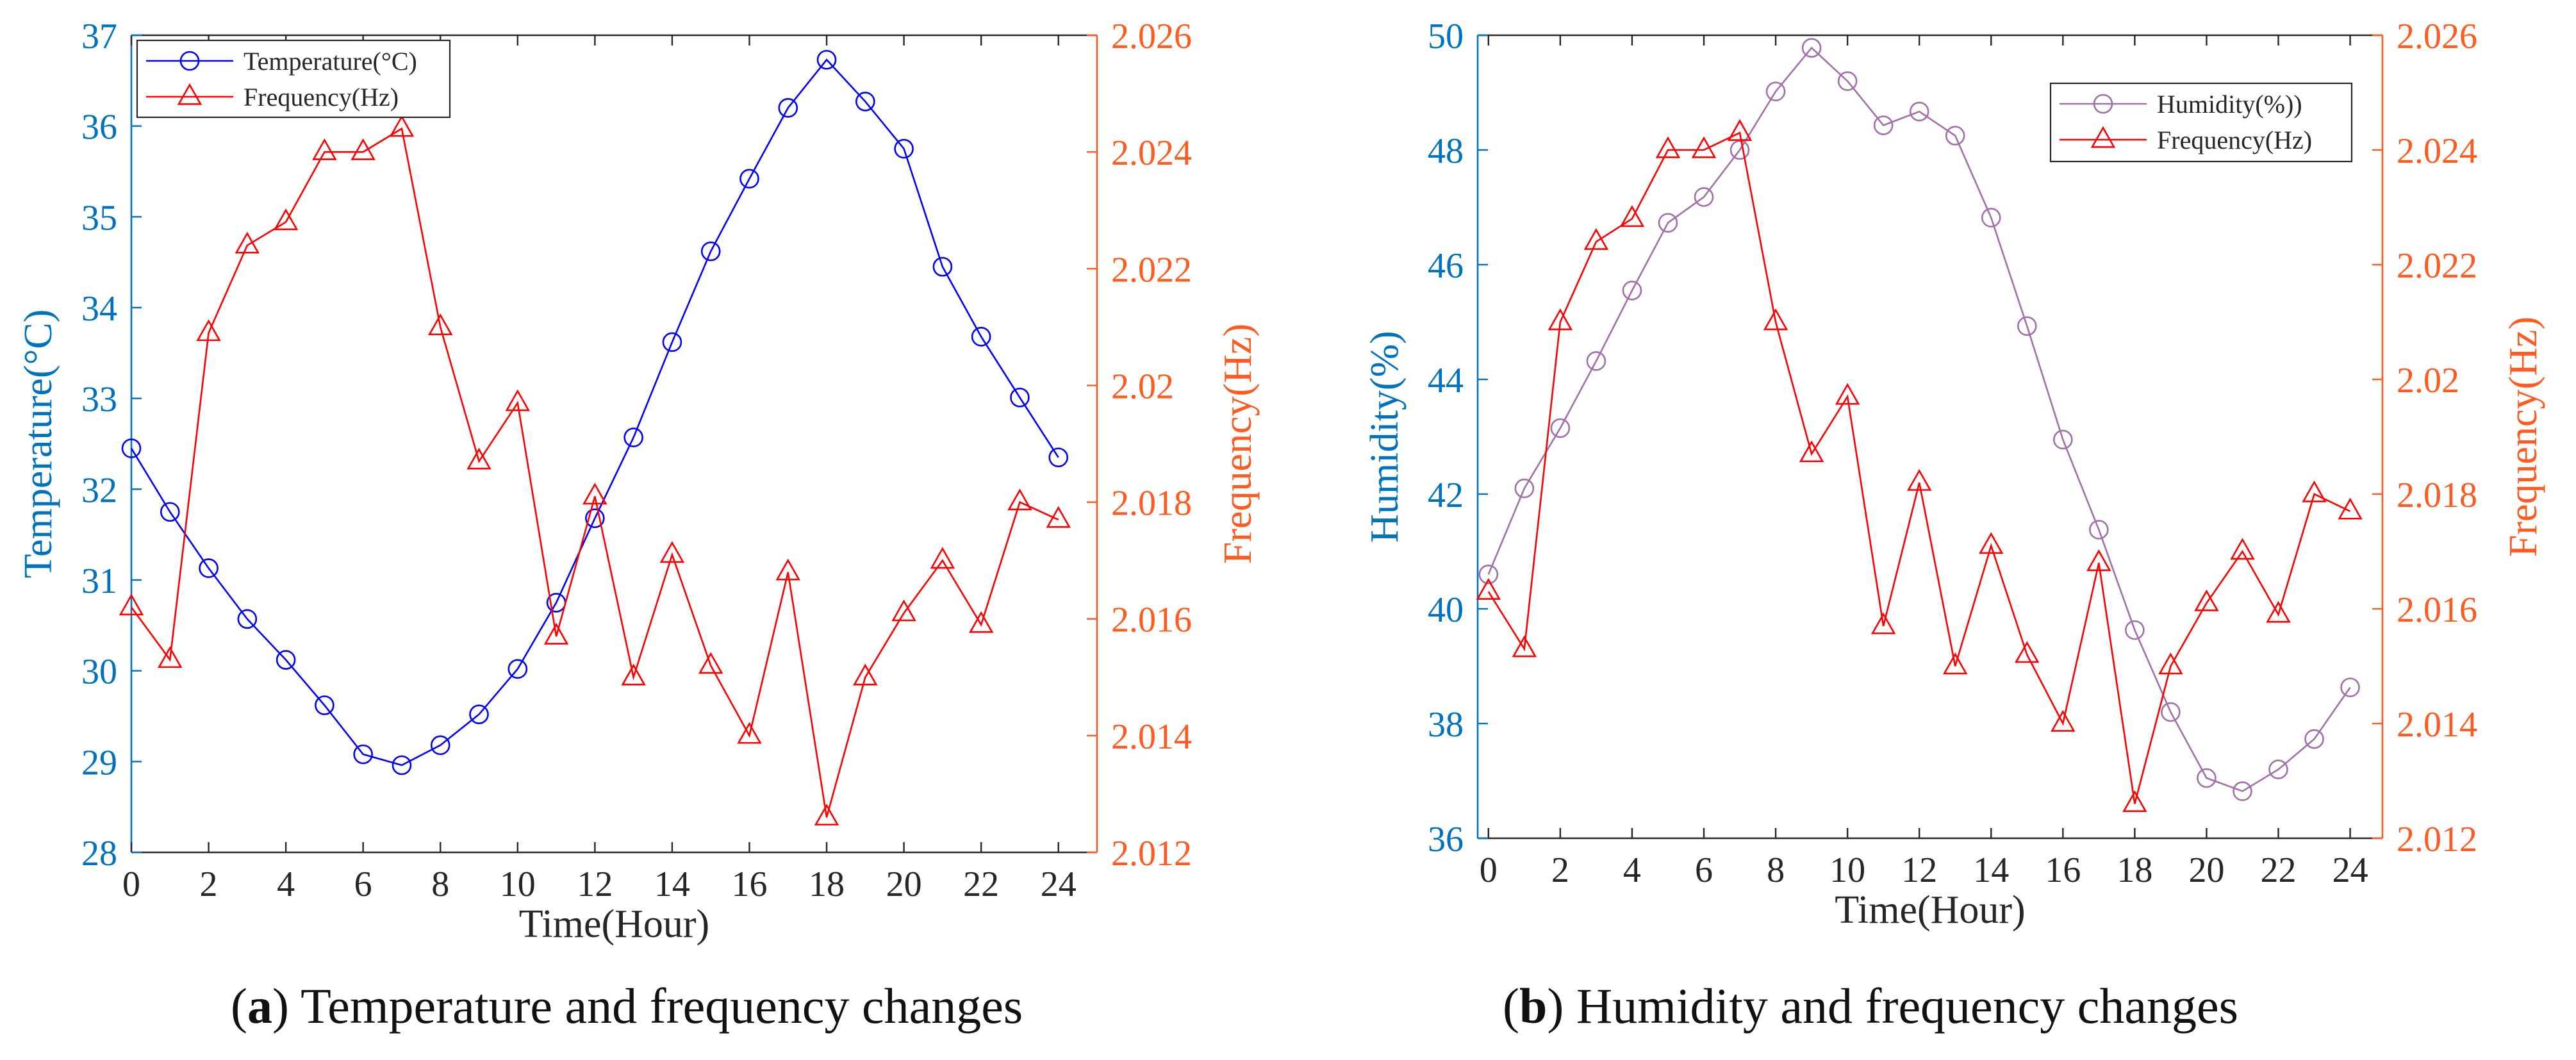 The width and height of the screenshot is (2576, 1060). I want to click on x-tick-label: 18, so click(827, 884).